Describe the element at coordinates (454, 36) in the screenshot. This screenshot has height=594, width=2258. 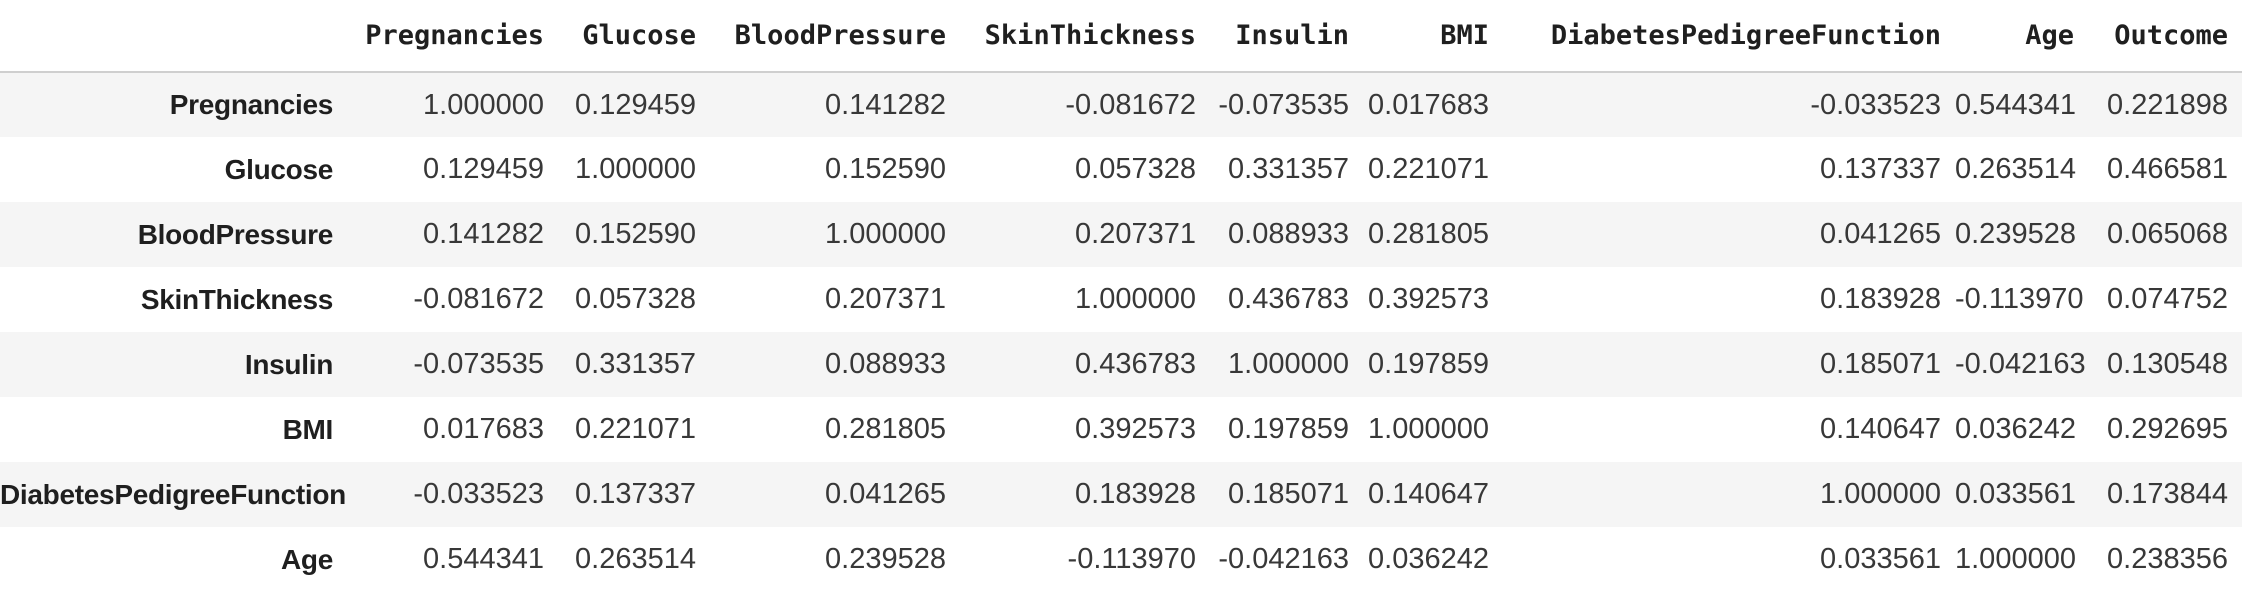
I see `column-header: Pregnancies` at that location.